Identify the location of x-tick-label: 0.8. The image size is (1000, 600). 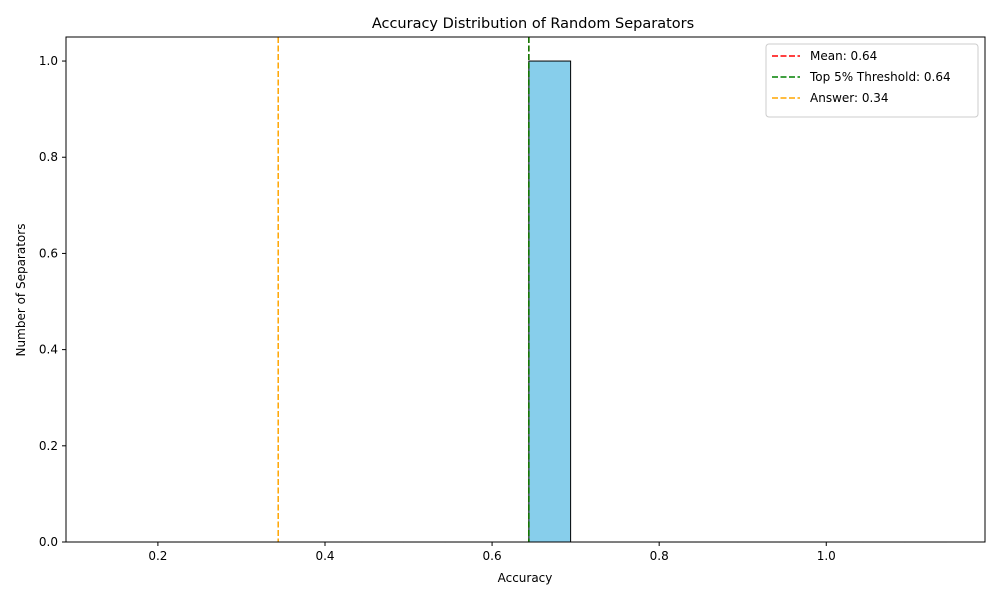
(659, 556).